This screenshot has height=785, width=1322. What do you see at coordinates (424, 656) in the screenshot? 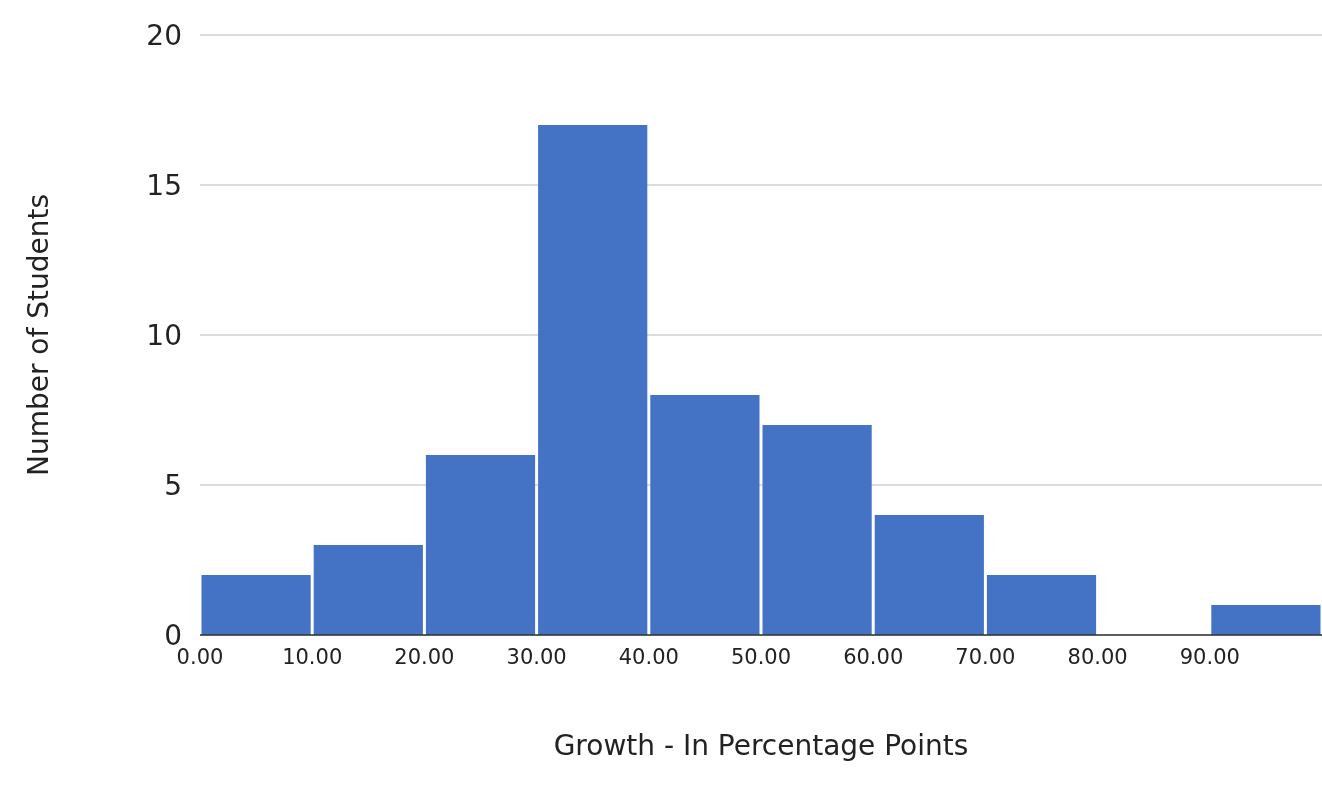
I see `x-tick-label: 20.00` at bounding box center [424, 656].